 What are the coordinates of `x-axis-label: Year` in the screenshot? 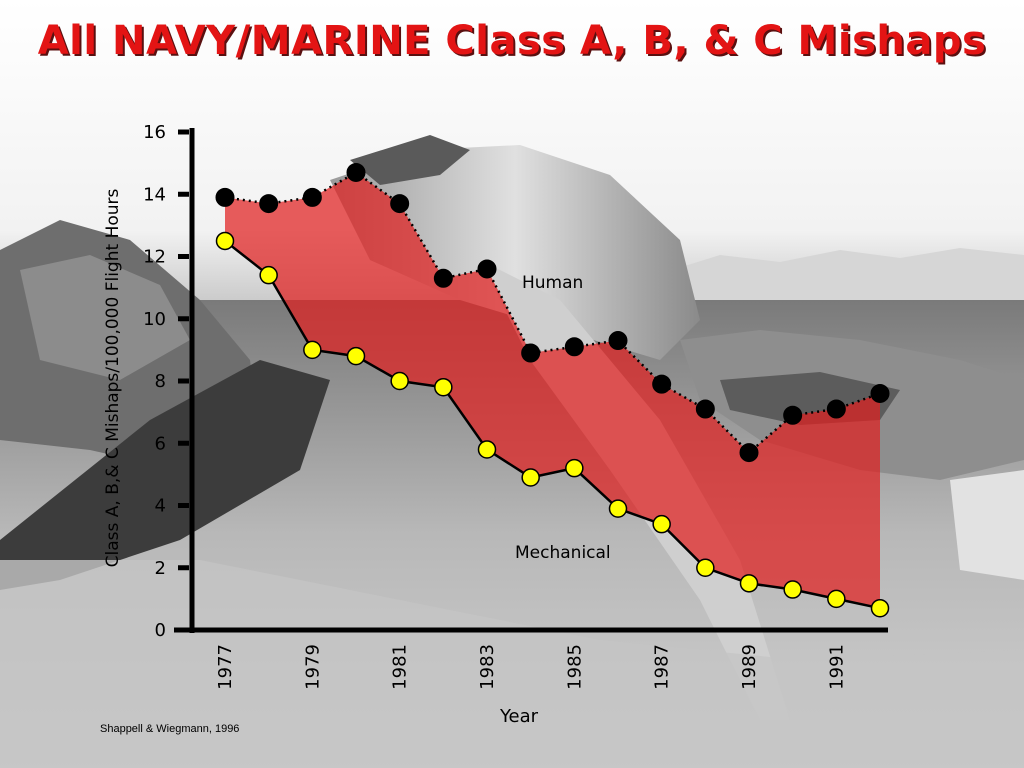 It's located at (519, 716).